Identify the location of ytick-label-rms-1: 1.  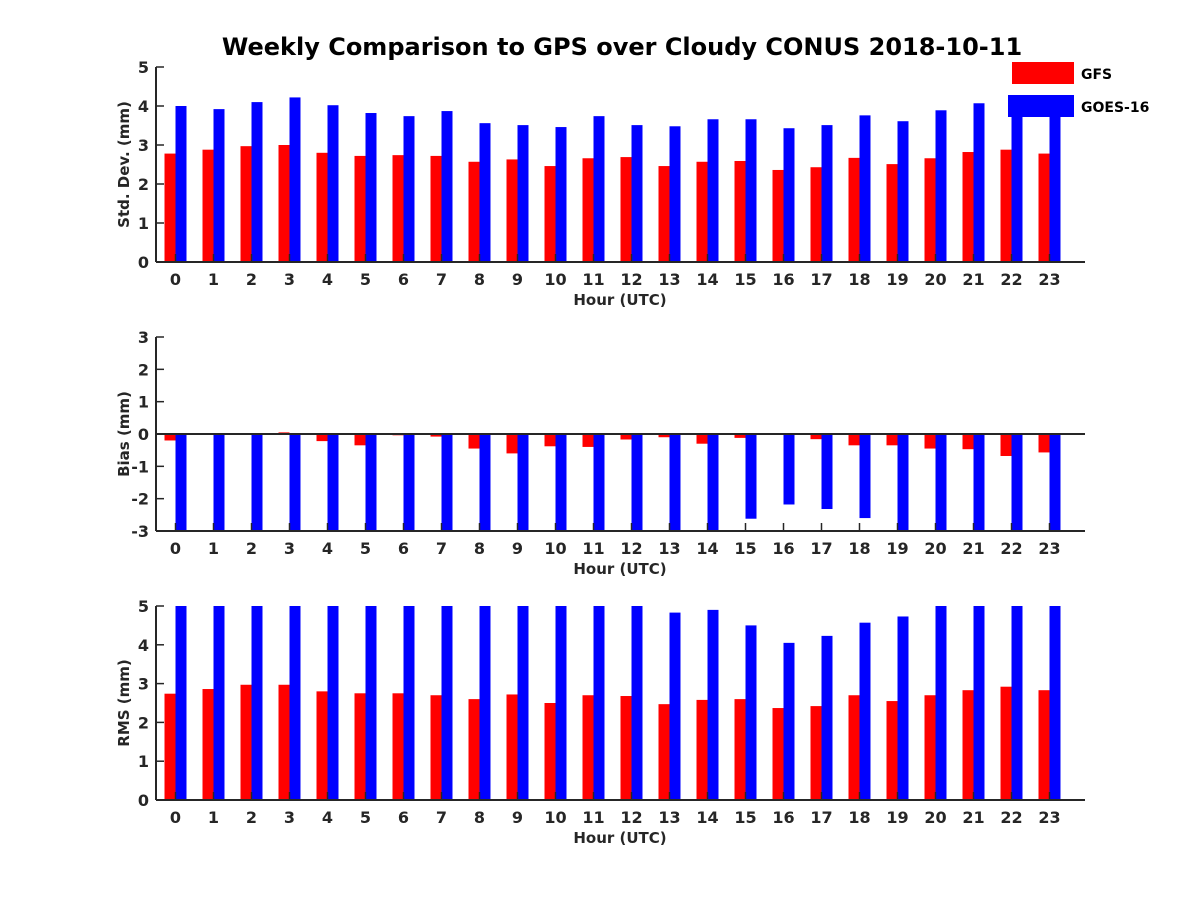
(143, 761).